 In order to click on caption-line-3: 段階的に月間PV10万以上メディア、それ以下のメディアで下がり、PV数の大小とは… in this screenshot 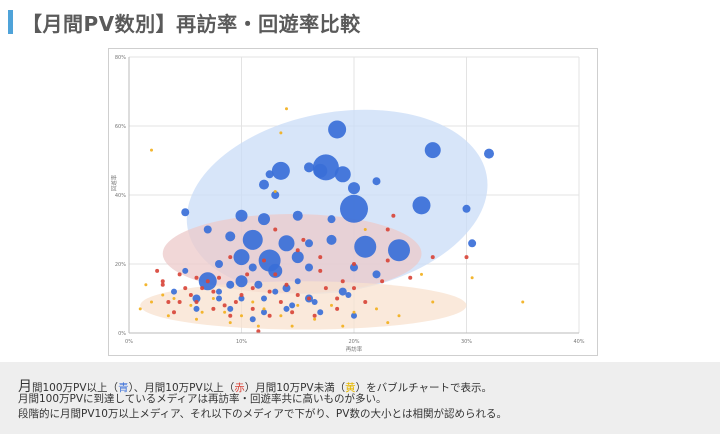, I will do `click(262, 414)`.